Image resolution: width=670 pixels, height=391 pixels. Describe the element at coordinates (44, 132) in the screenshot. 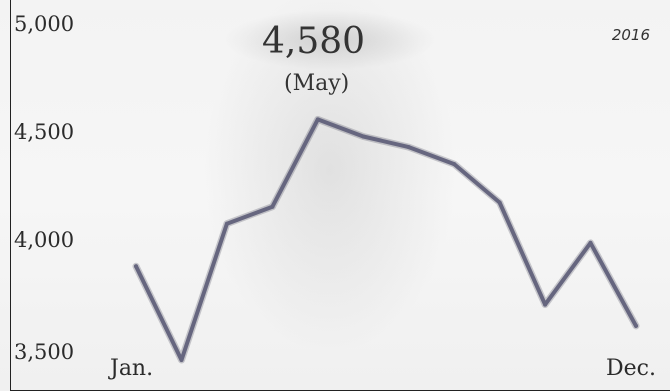

I see `y-tick-4500: 4,500` at that location.